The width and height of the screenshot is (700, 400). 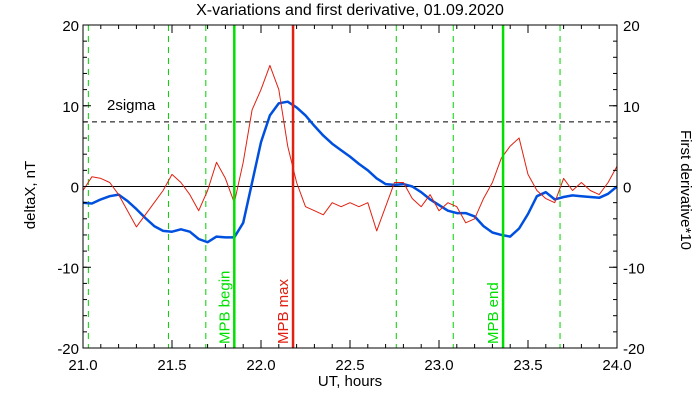 What do you see at coordinates (616, 365) in the screenshot?
I see `x-tick-label: 24.0` at bounding box center [616, 365].